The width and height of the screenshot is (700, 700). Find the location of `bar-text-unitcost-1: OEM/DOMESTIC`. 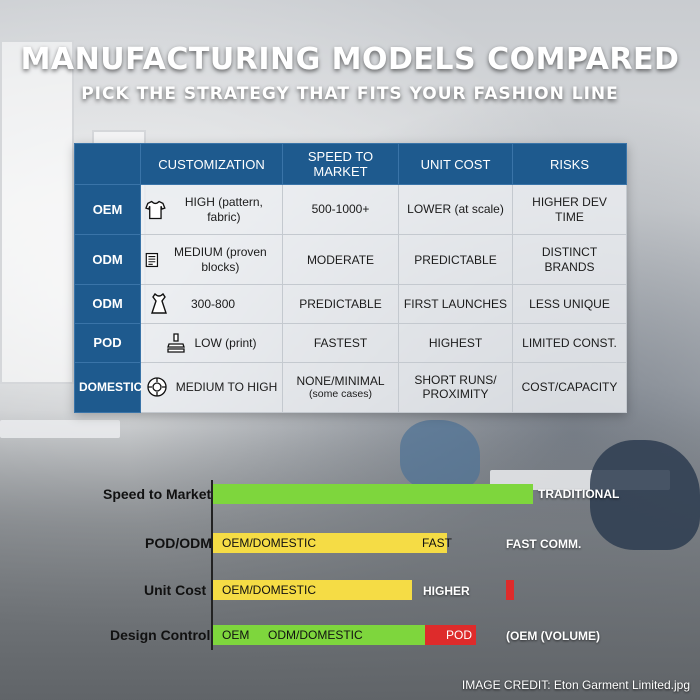

bar-text-unitcost-1: OEM/DOMESTIC is located at coordinates (269, 590).